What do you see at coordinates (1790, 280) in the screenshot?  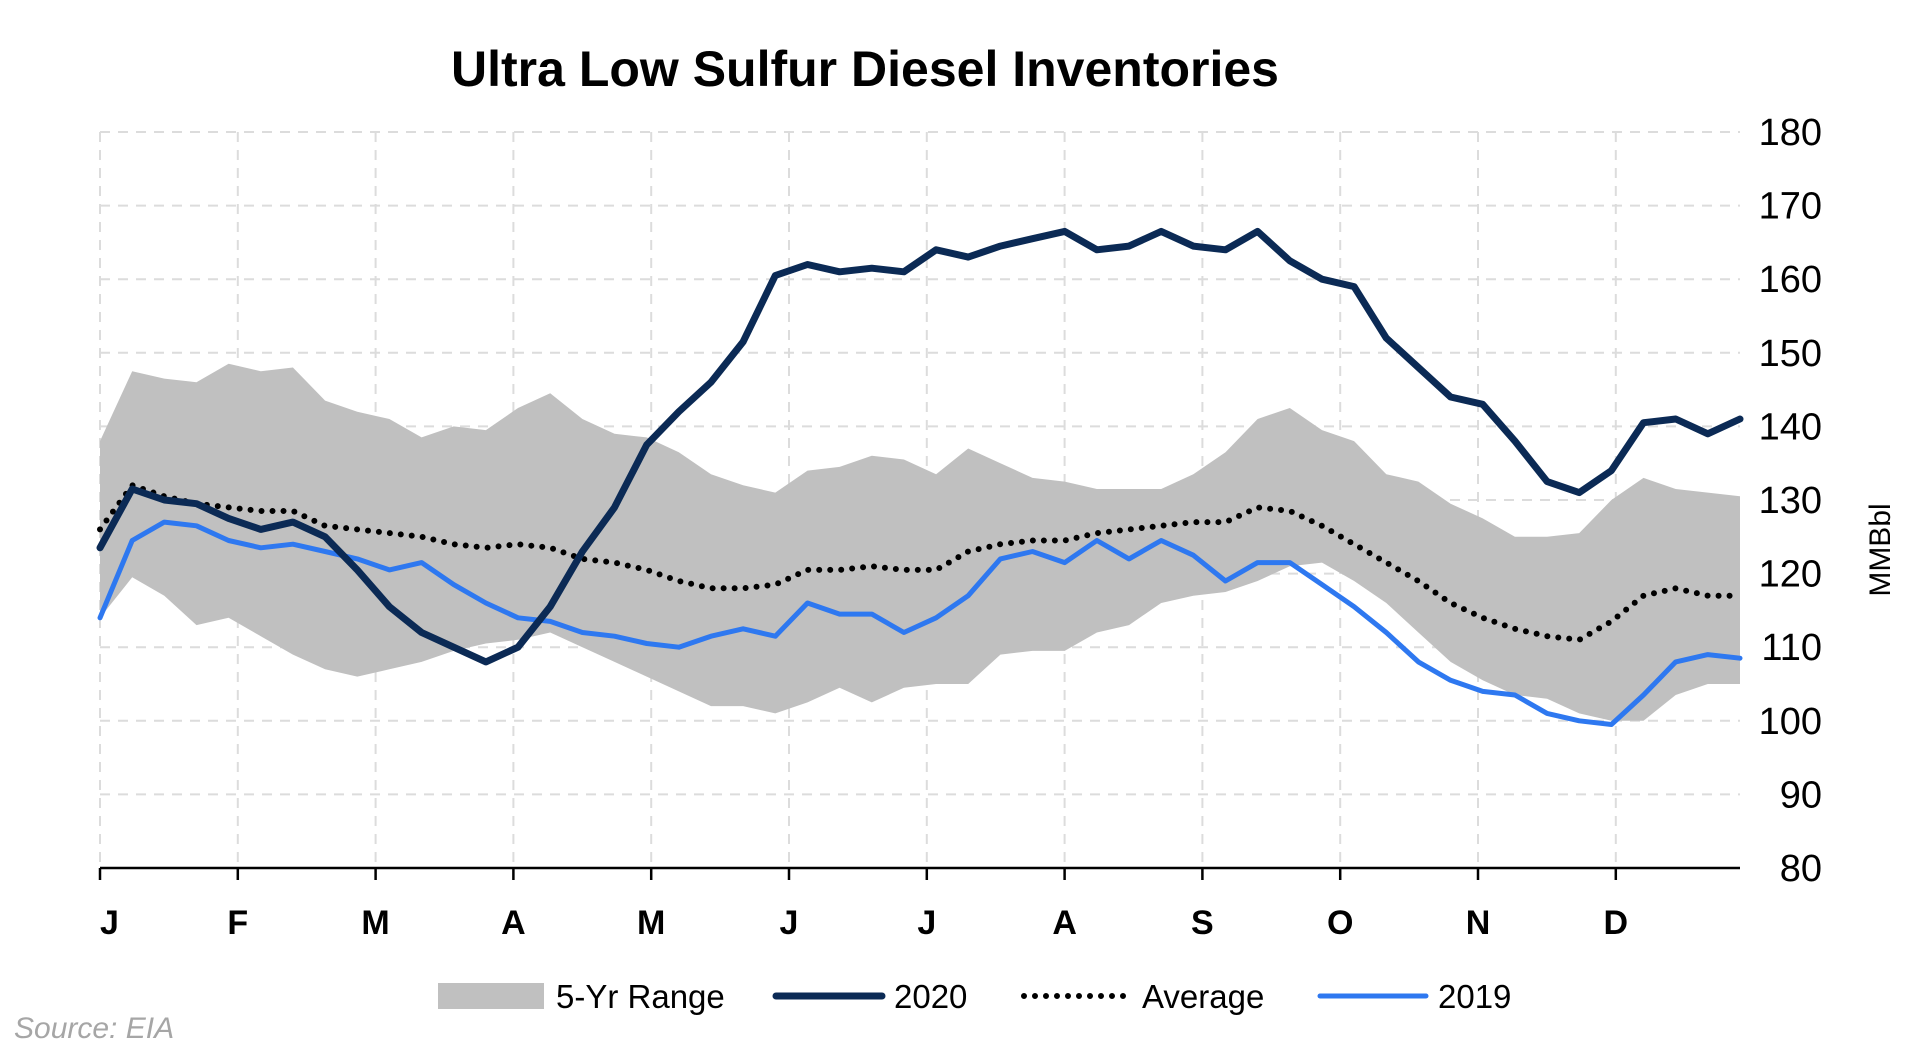 I see `y-tick-label: 160` at bounding box center [1790, 280].